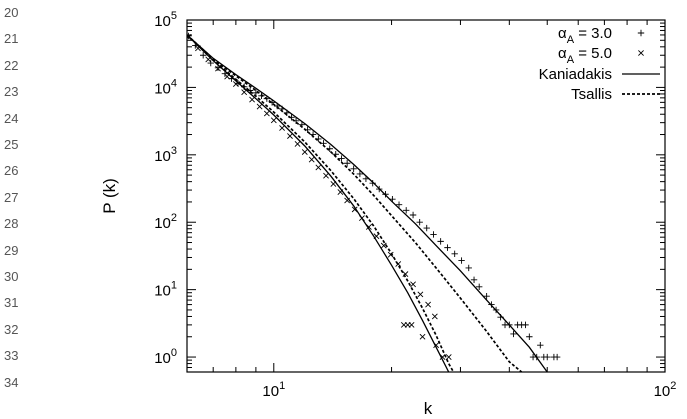 Image resolution: width=687 pixels, height=419 pixels. Describe the element at coordinates (11, 276) in the screenshot. I see `line-number: 30` at that location.